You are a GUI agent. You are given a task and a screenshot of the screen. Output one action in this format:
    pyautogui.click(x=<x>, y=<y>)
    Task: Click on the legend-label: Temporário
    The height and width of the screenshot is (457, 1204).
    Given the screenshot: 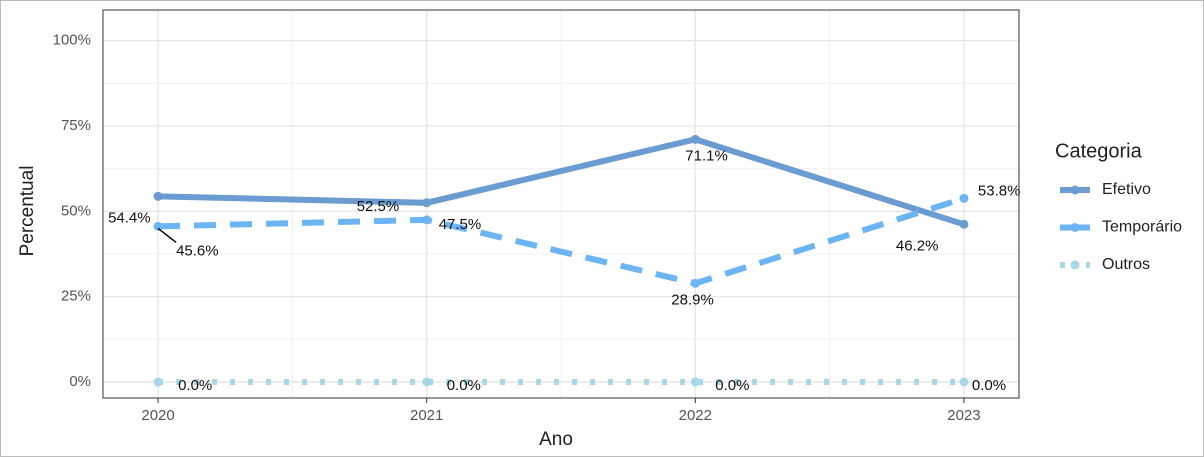 What is the action you would take?
    pyautogui.click(x=1142, y=227)
    